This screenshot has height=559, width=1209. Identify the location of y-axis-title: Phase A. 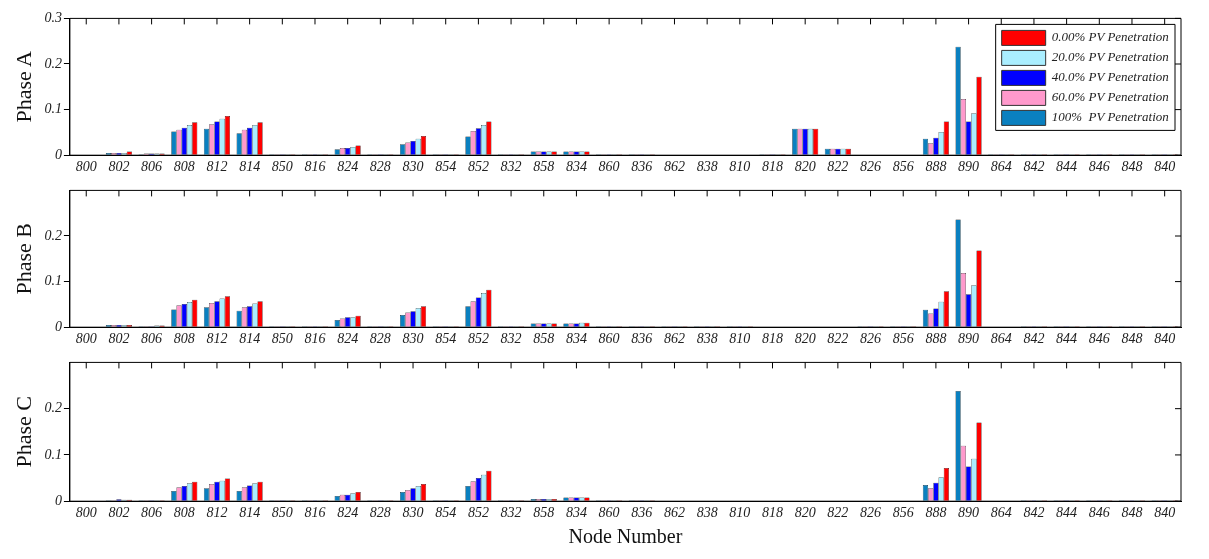
(23, 86).